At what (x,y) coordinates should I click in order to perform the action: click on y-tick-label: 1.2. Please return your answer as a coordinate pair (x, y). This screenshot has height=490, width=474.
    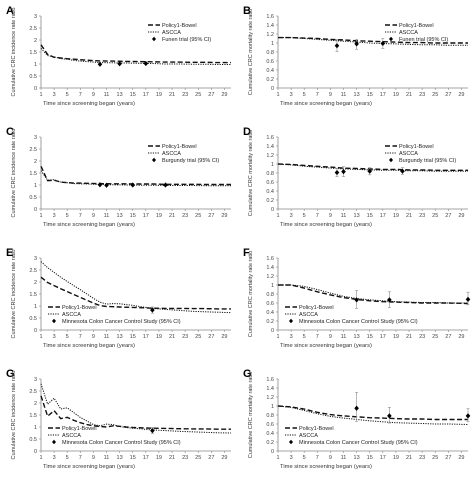
    Looking at the image, I should click on (270, 156).